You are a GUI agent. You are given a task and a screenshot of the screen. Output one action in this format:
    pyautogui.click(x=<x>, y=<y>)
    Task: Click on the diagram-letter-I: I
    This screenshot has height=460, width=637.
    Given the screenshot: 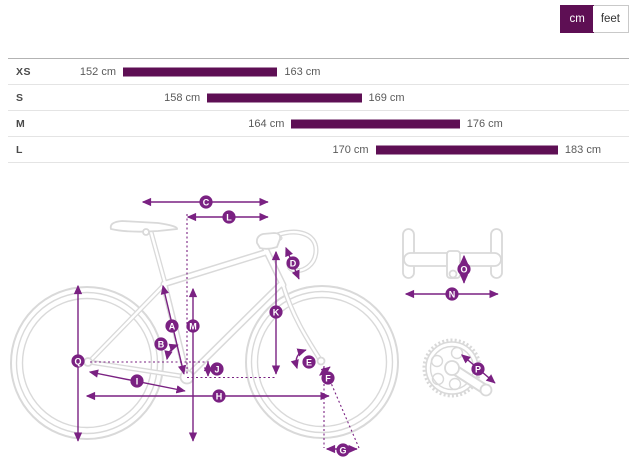 What is the action you would take?
    pyautogui.click(x=137, y=381)
    